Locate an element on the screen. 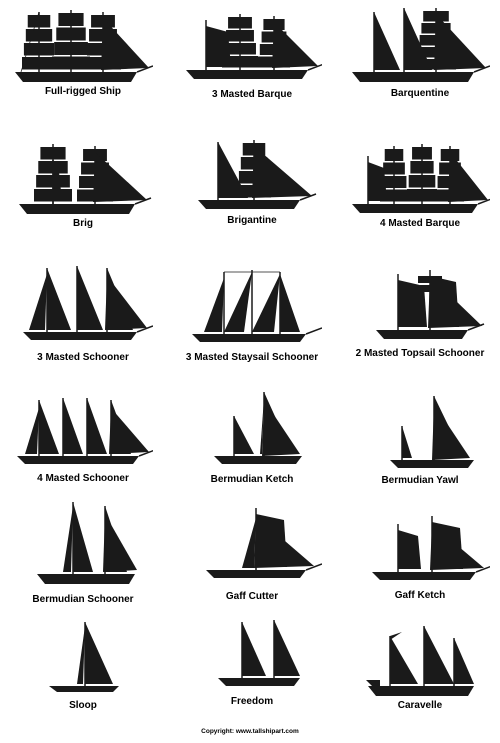 This screenshot has height=743, width=500. vessel-label: 4 Masted Schooner is located at coordinates (83, 478).